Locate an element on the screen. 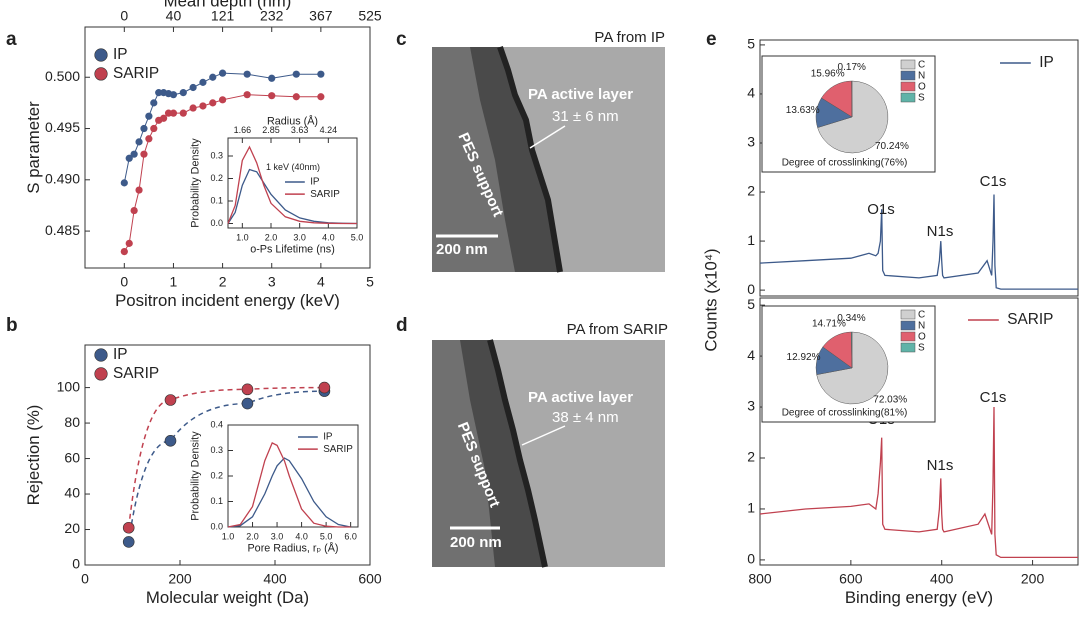 The image size is (1080, 620). x2-tick-label: 525 is located at coordinates (370, 15).